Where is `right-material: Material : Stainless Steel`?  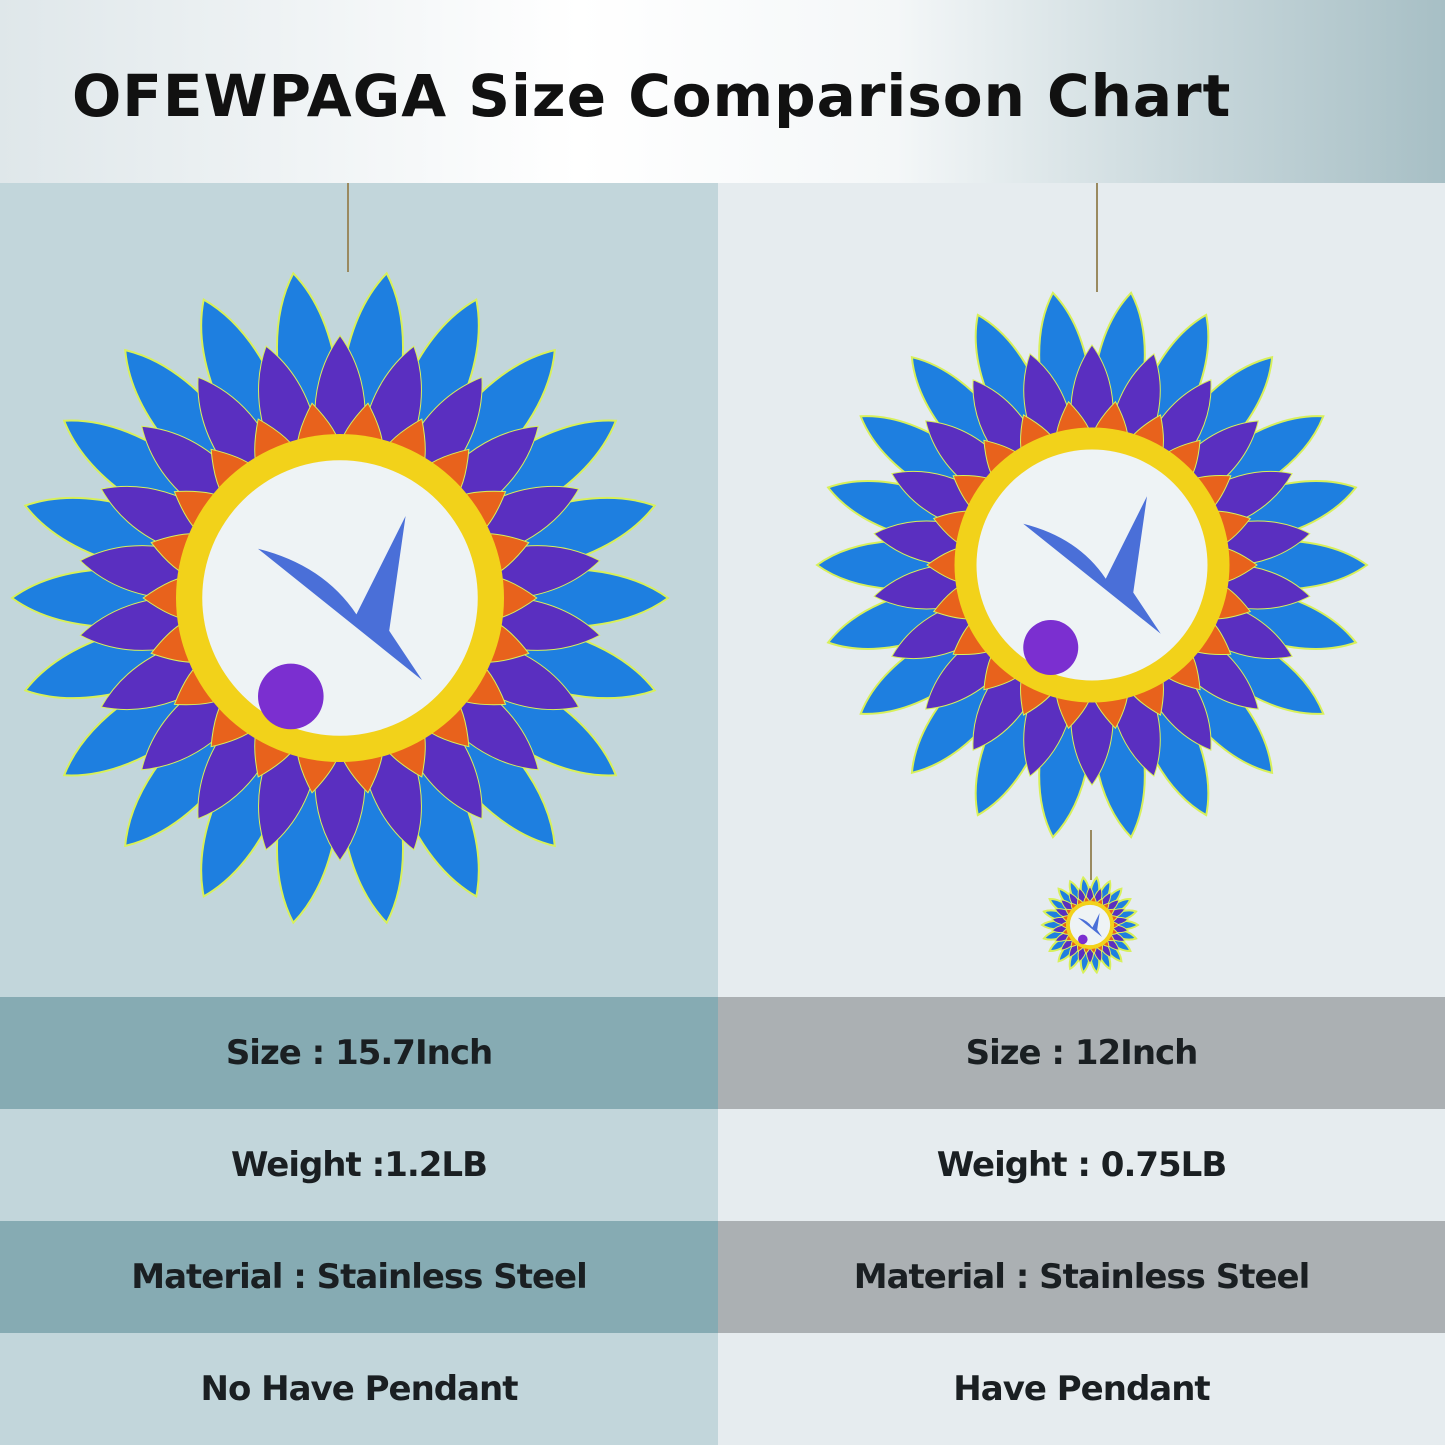
right-material: Material : Stainless Steel is located at coordinates (1081, 1277).